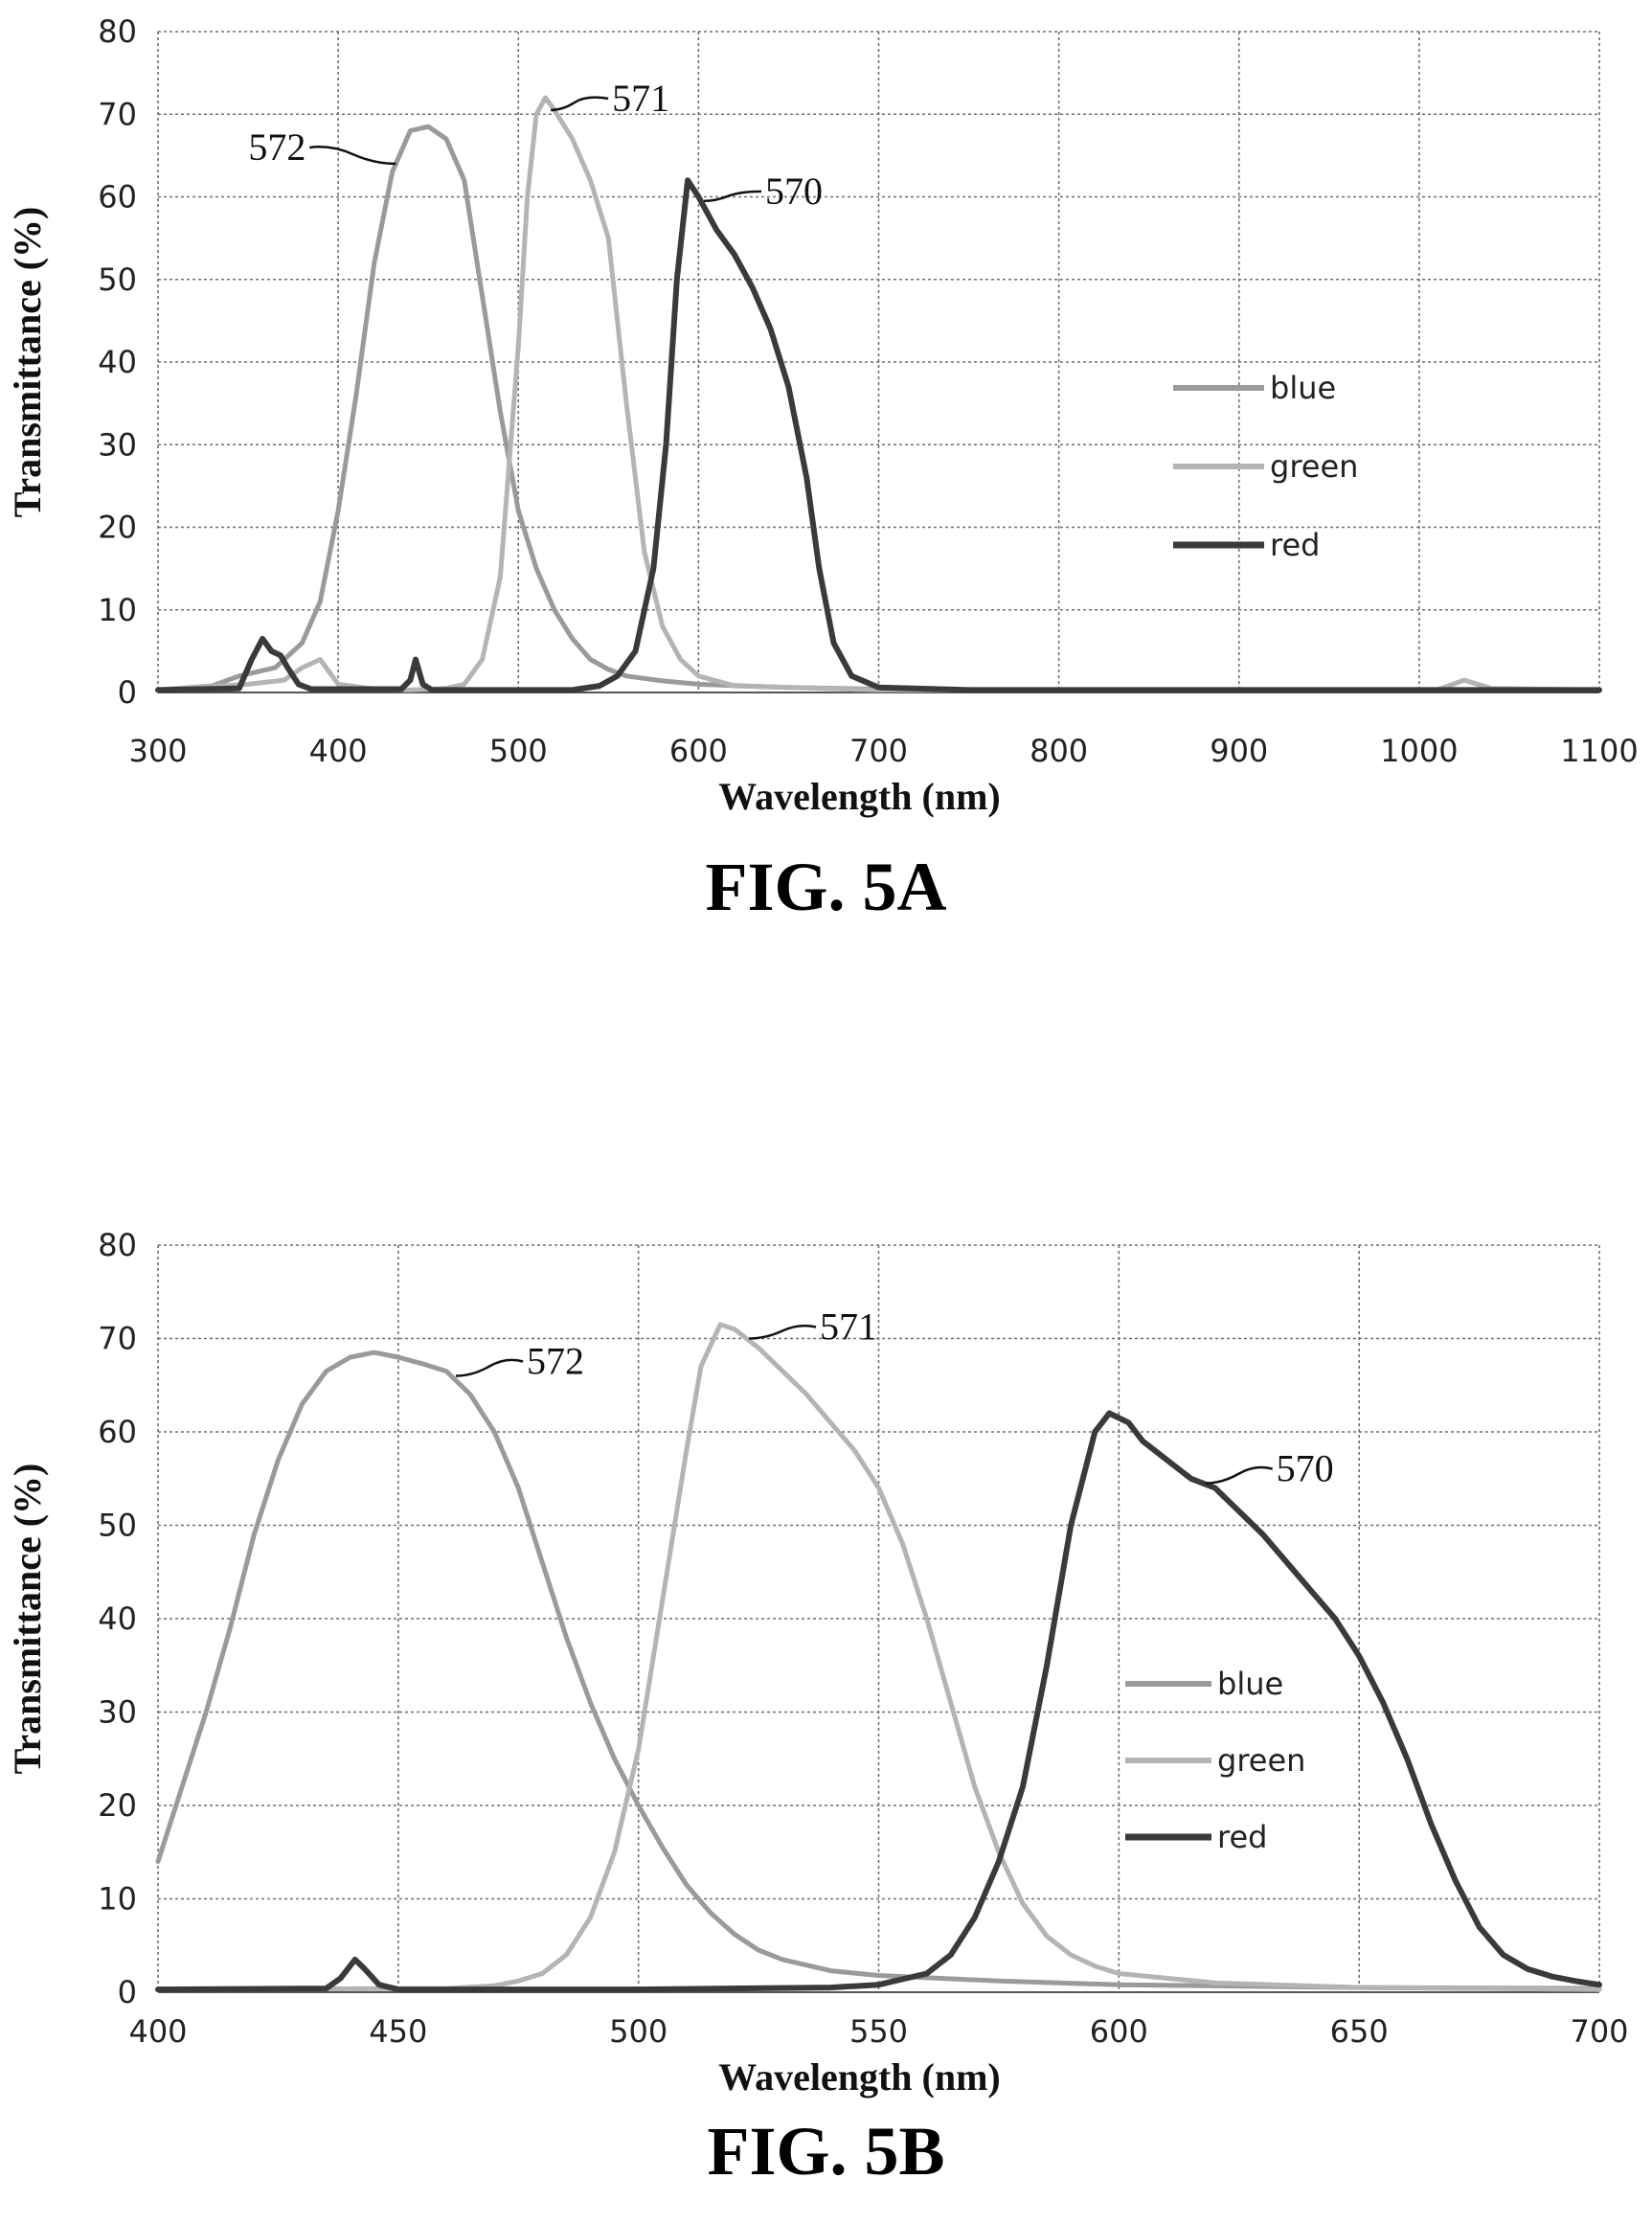  What do you see at coordinates (1215, 1761) in the screenshot?
I see `chart5b-legend: blue green red` at bounding box center [1215, 1761].